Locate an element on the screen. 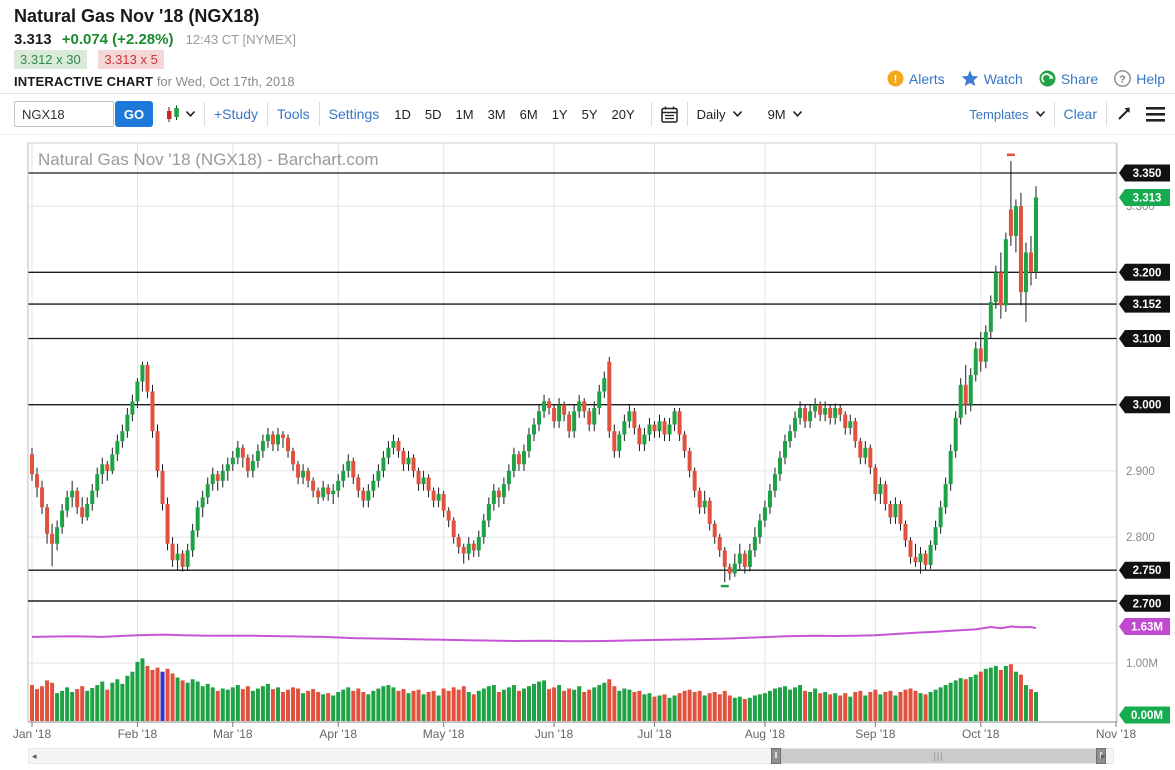 This screenshot has height=770, width=1175. scrollbar-right-handle: ‖ is located at coordinates (1101, 756).